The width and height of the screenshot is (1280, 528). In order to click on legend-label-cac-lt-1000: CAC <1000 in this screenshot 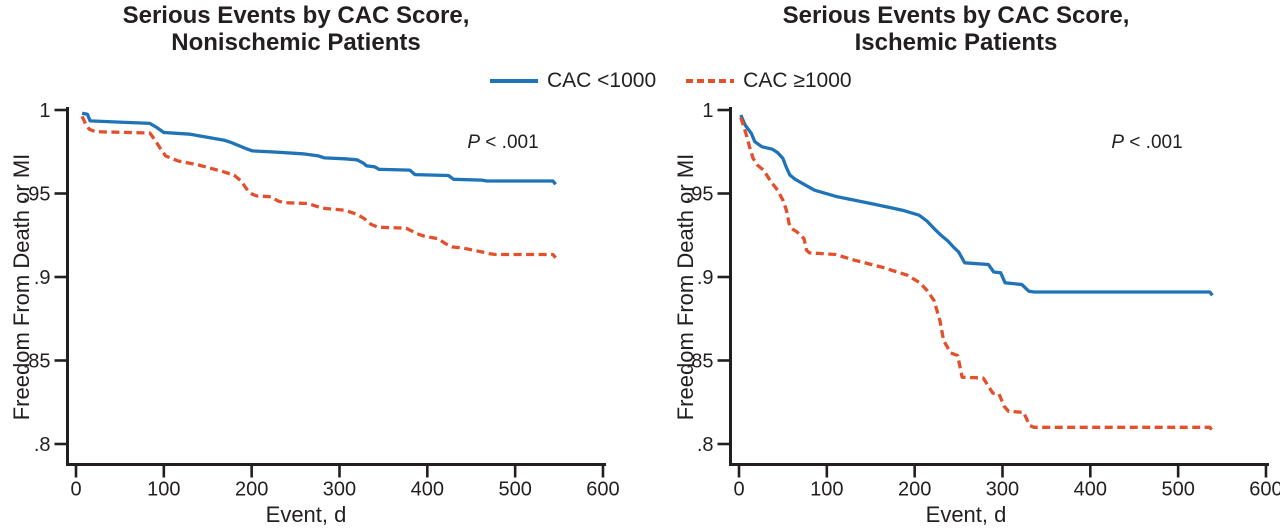, I will do `click(602, 80)`.